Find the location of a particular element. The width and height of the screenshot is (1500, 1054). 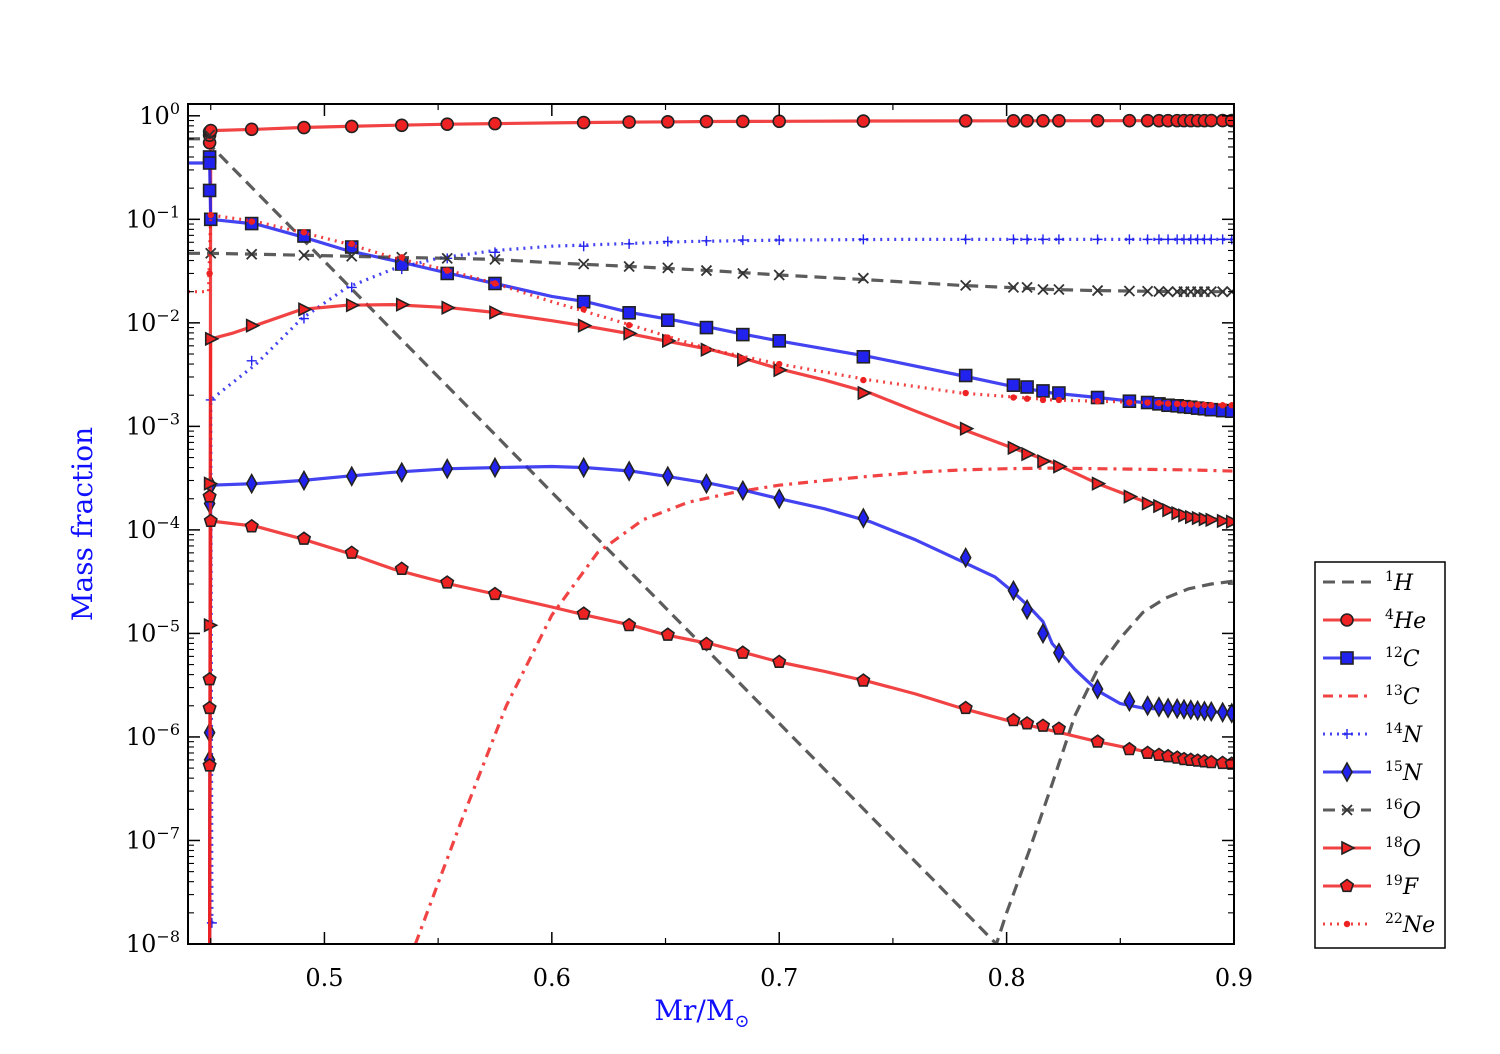

x-axis-title: Mr/M⊙ is located at coordinates (701, 1013).